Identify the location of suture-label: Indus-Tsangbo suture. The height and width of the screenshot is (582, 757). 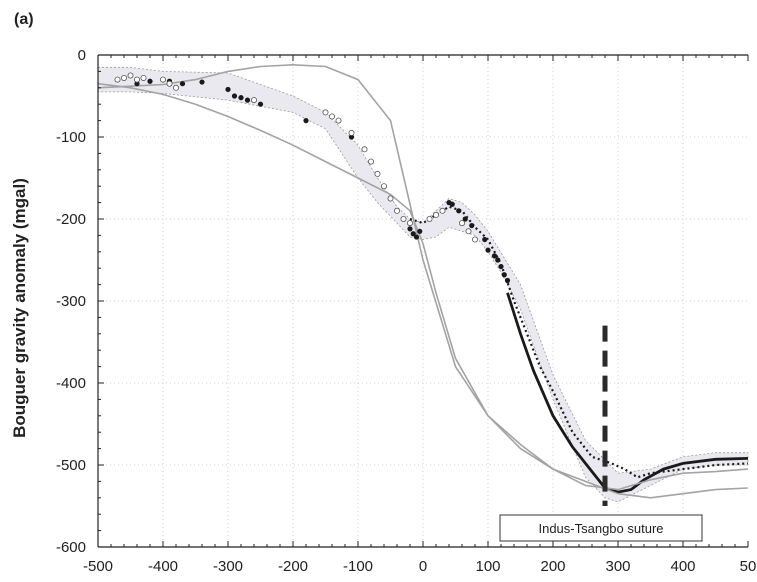
(600, 528).